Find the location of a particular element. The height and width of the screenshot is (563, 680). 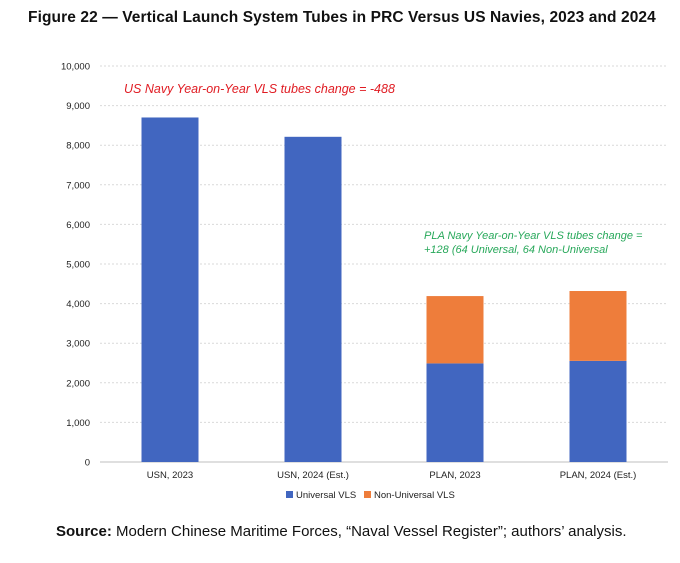

y-tick-label: 5,000 is located at coordinates (78, 265).